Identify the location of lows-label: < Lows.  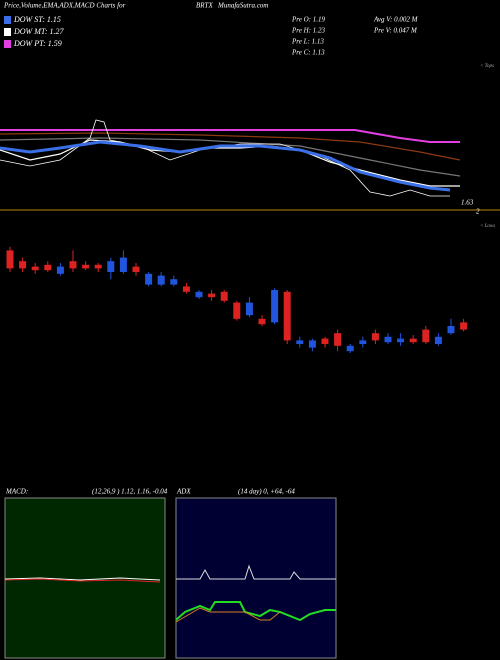
(487, 226).